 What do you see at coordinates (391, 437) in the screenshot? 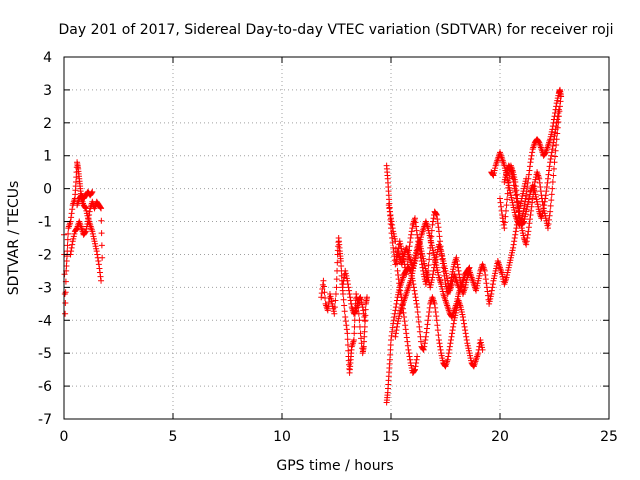
I see `x-tick-label: 15` at bounding box center [391, 437].